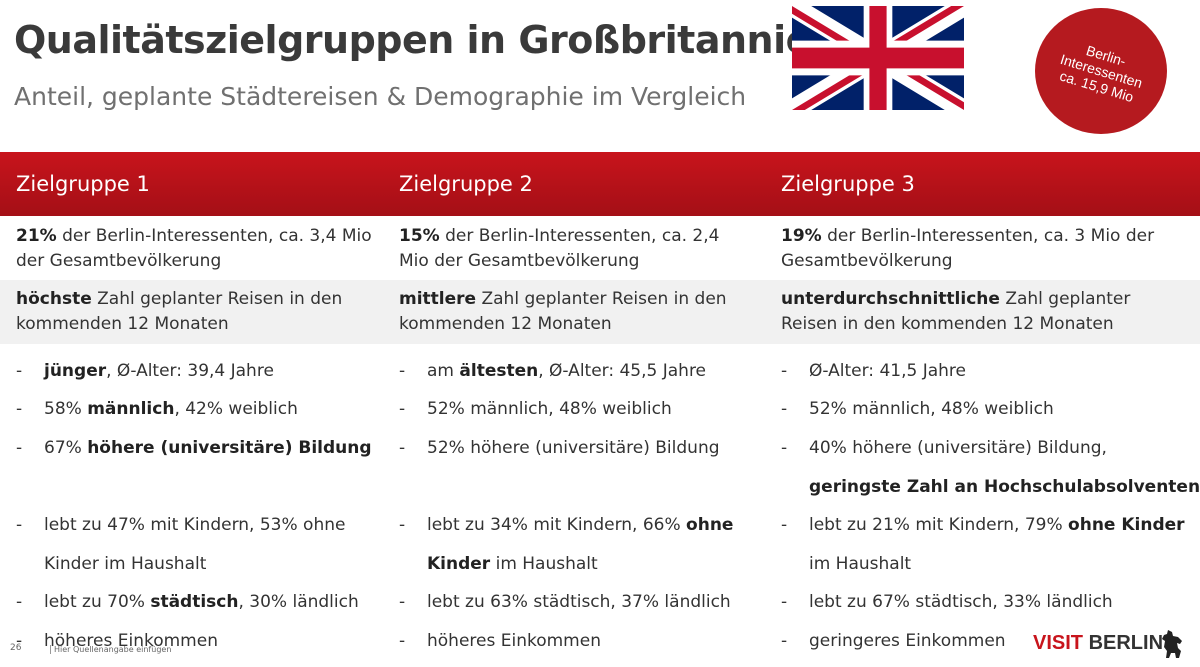 This screenshot has height=667, width=1200. Describe the element at coordinates (426, 40) in the screenshot. I see `page-title: Qualitätszielgruppen in Großbritannien` at that location.